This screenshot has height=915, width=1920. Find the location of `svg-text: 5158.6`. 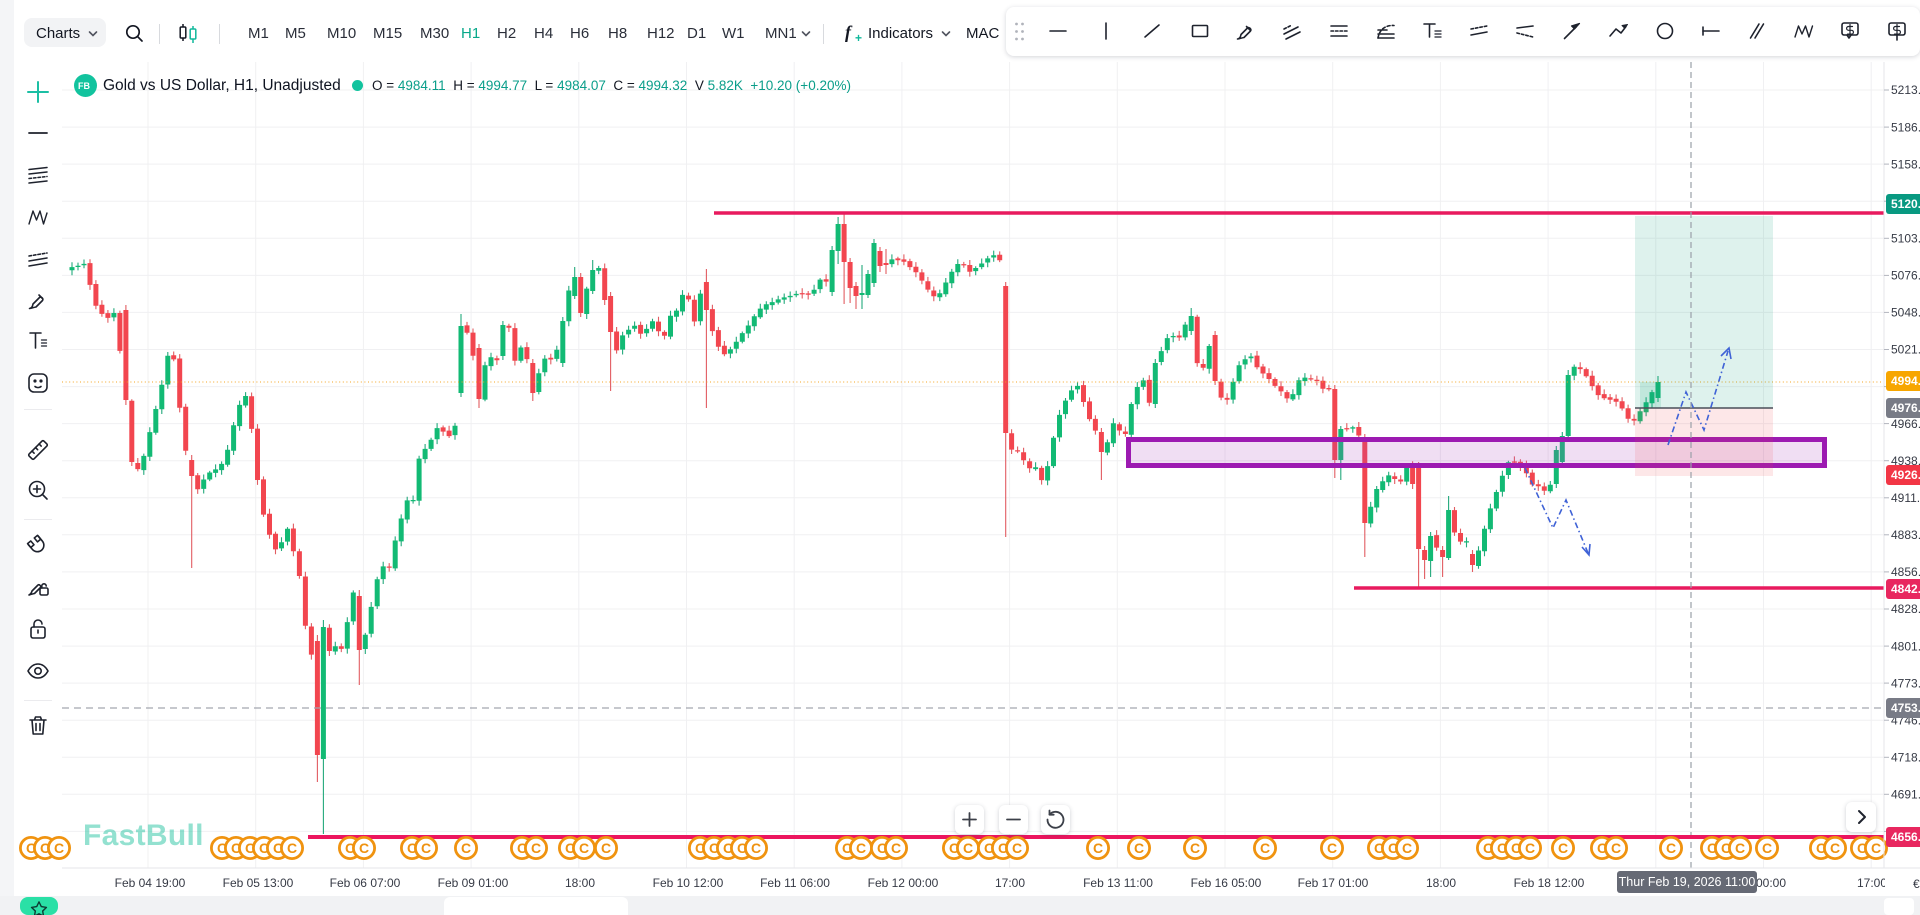

svg-text: 5158.6 is located at coordinates (1905, 164).